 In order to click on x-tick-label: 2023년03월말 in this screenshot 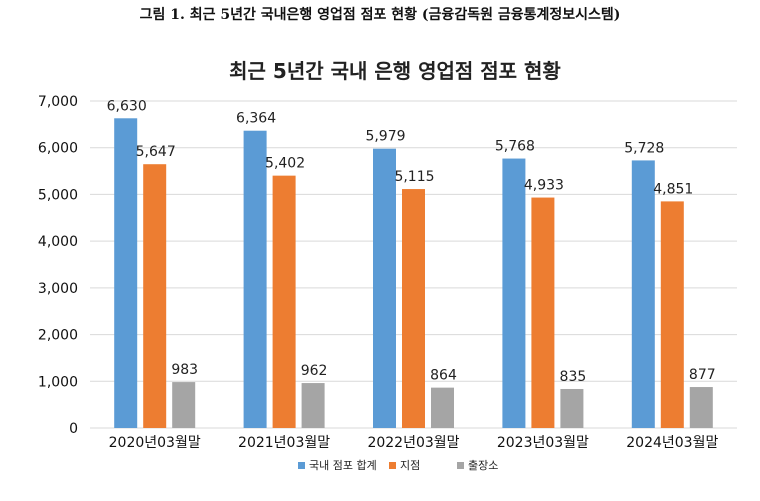, I will do `click(543, 443)`.